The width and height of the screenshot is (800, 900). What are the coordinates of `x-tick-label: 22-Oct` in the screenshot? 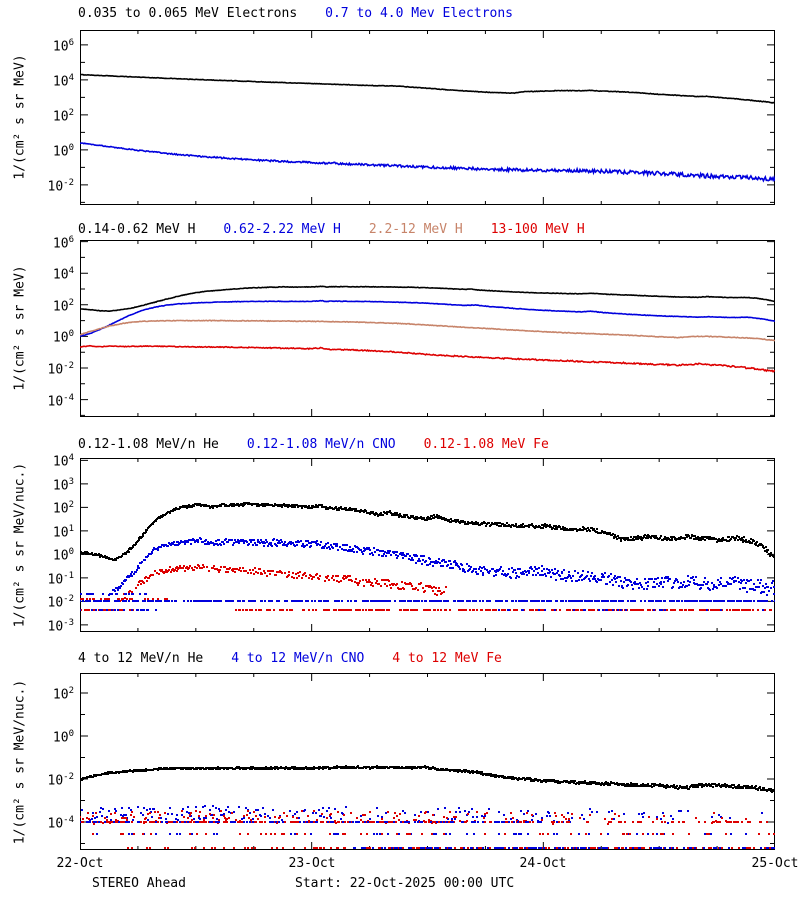 It's located at (80, 863).